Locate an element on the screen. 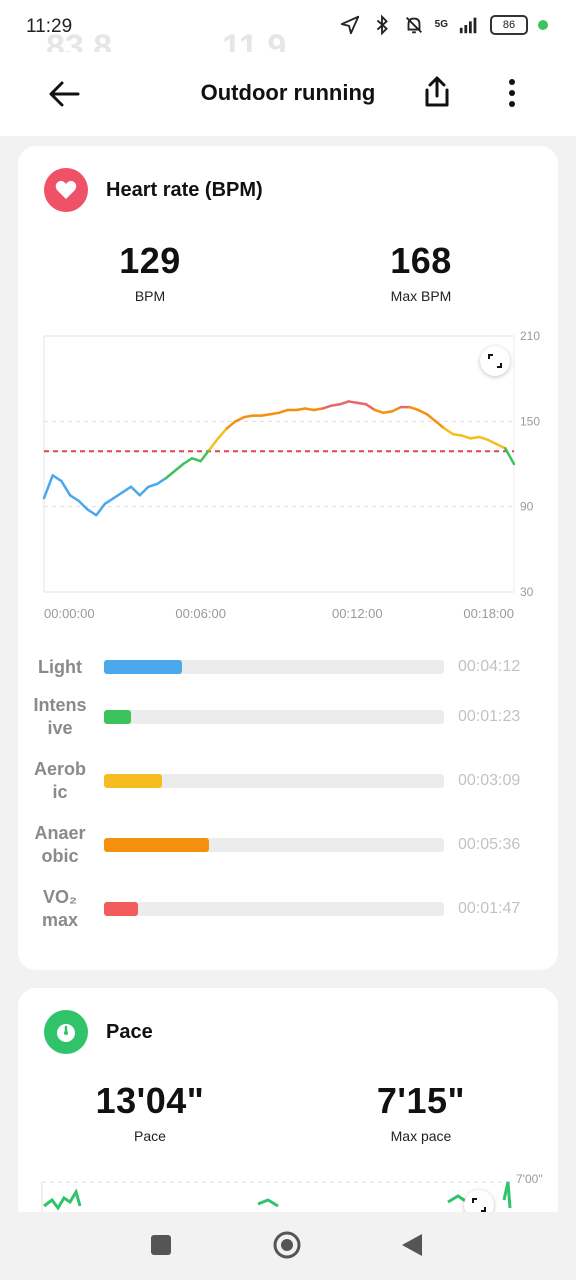 The height and width of the screenshot is (1280, 576). zone-time: 00:01:23 is located at coordinates (489, 716).